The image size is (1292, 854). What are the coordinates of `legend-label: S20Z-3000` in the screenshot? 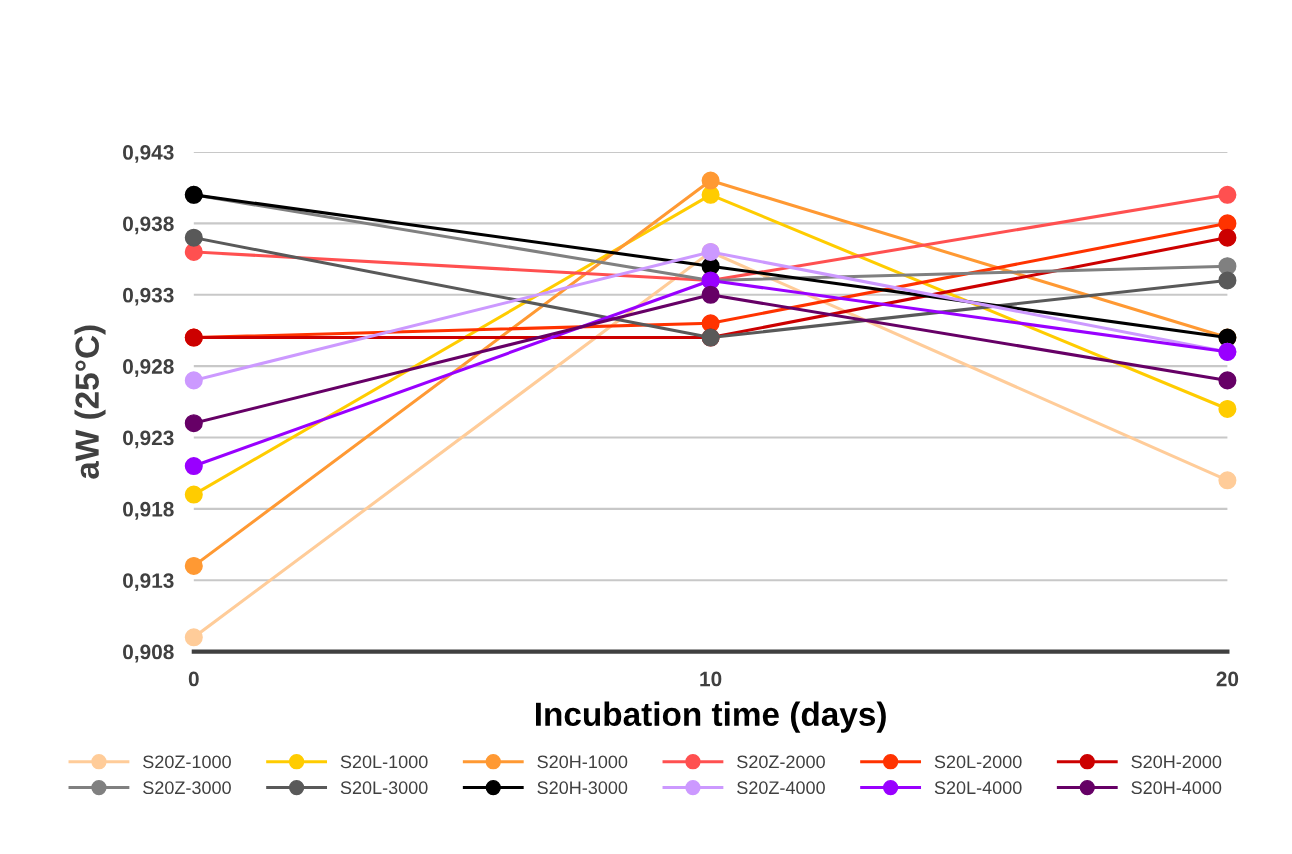 It's located at (187, 788).